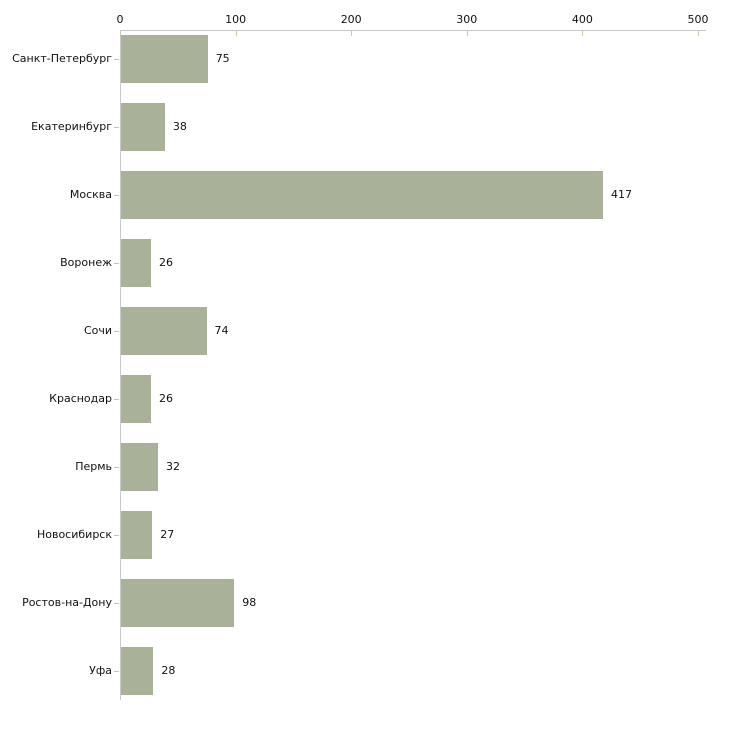 The height and width of the screenshot is (730, 730). What do you see at coordinates (222, 58) in the screenshot?
I see `bar-value-label: 75` at bounding box center [222, 58].